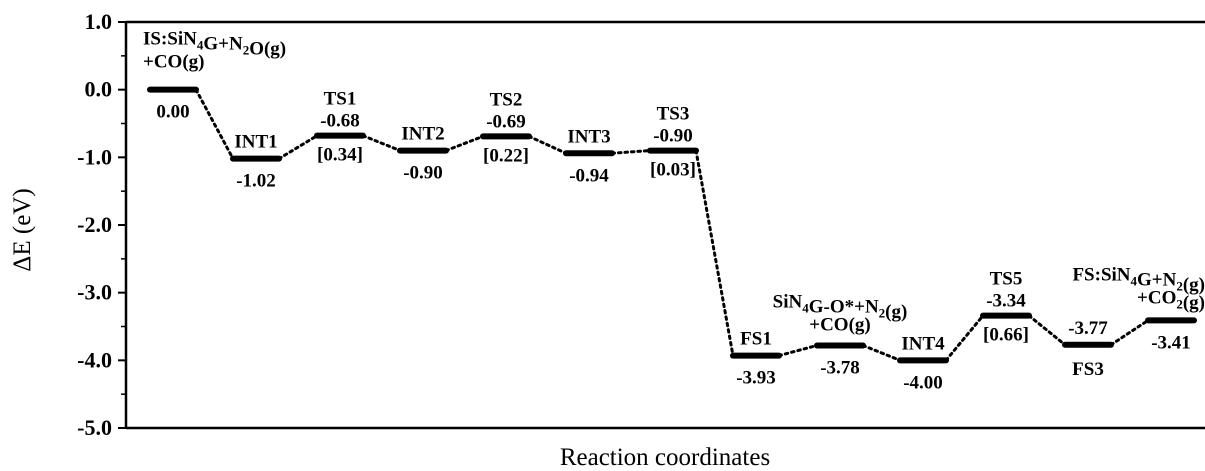 The height and width of the screenshot is (471, 1205). Describe the element at coordinates (588, 136) in the screenshot. I see `state-name-label: INT3` at that location.